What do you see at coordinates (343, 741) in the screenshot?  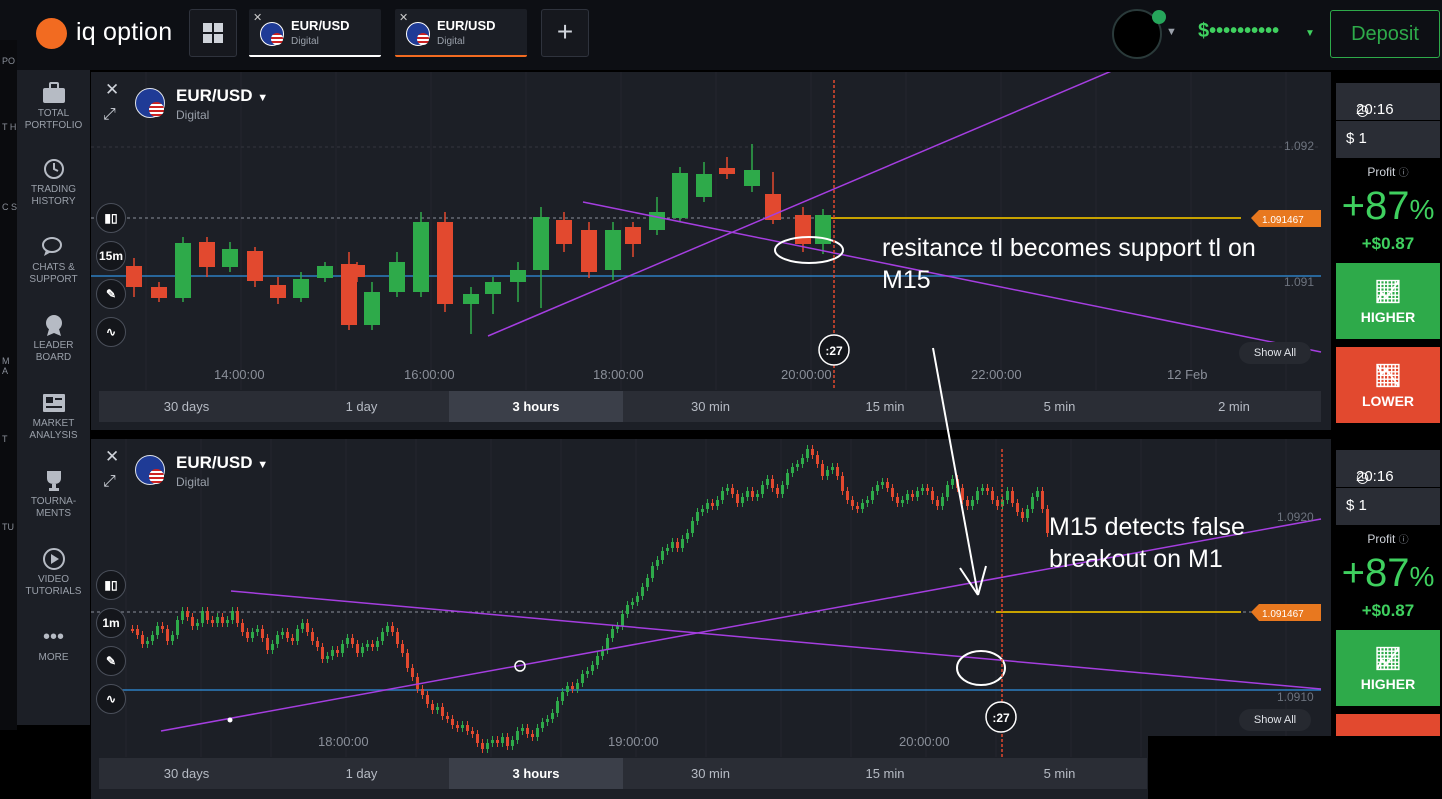 I see `time-axis-label: 18:00:00` at bounding box center [343, 741].